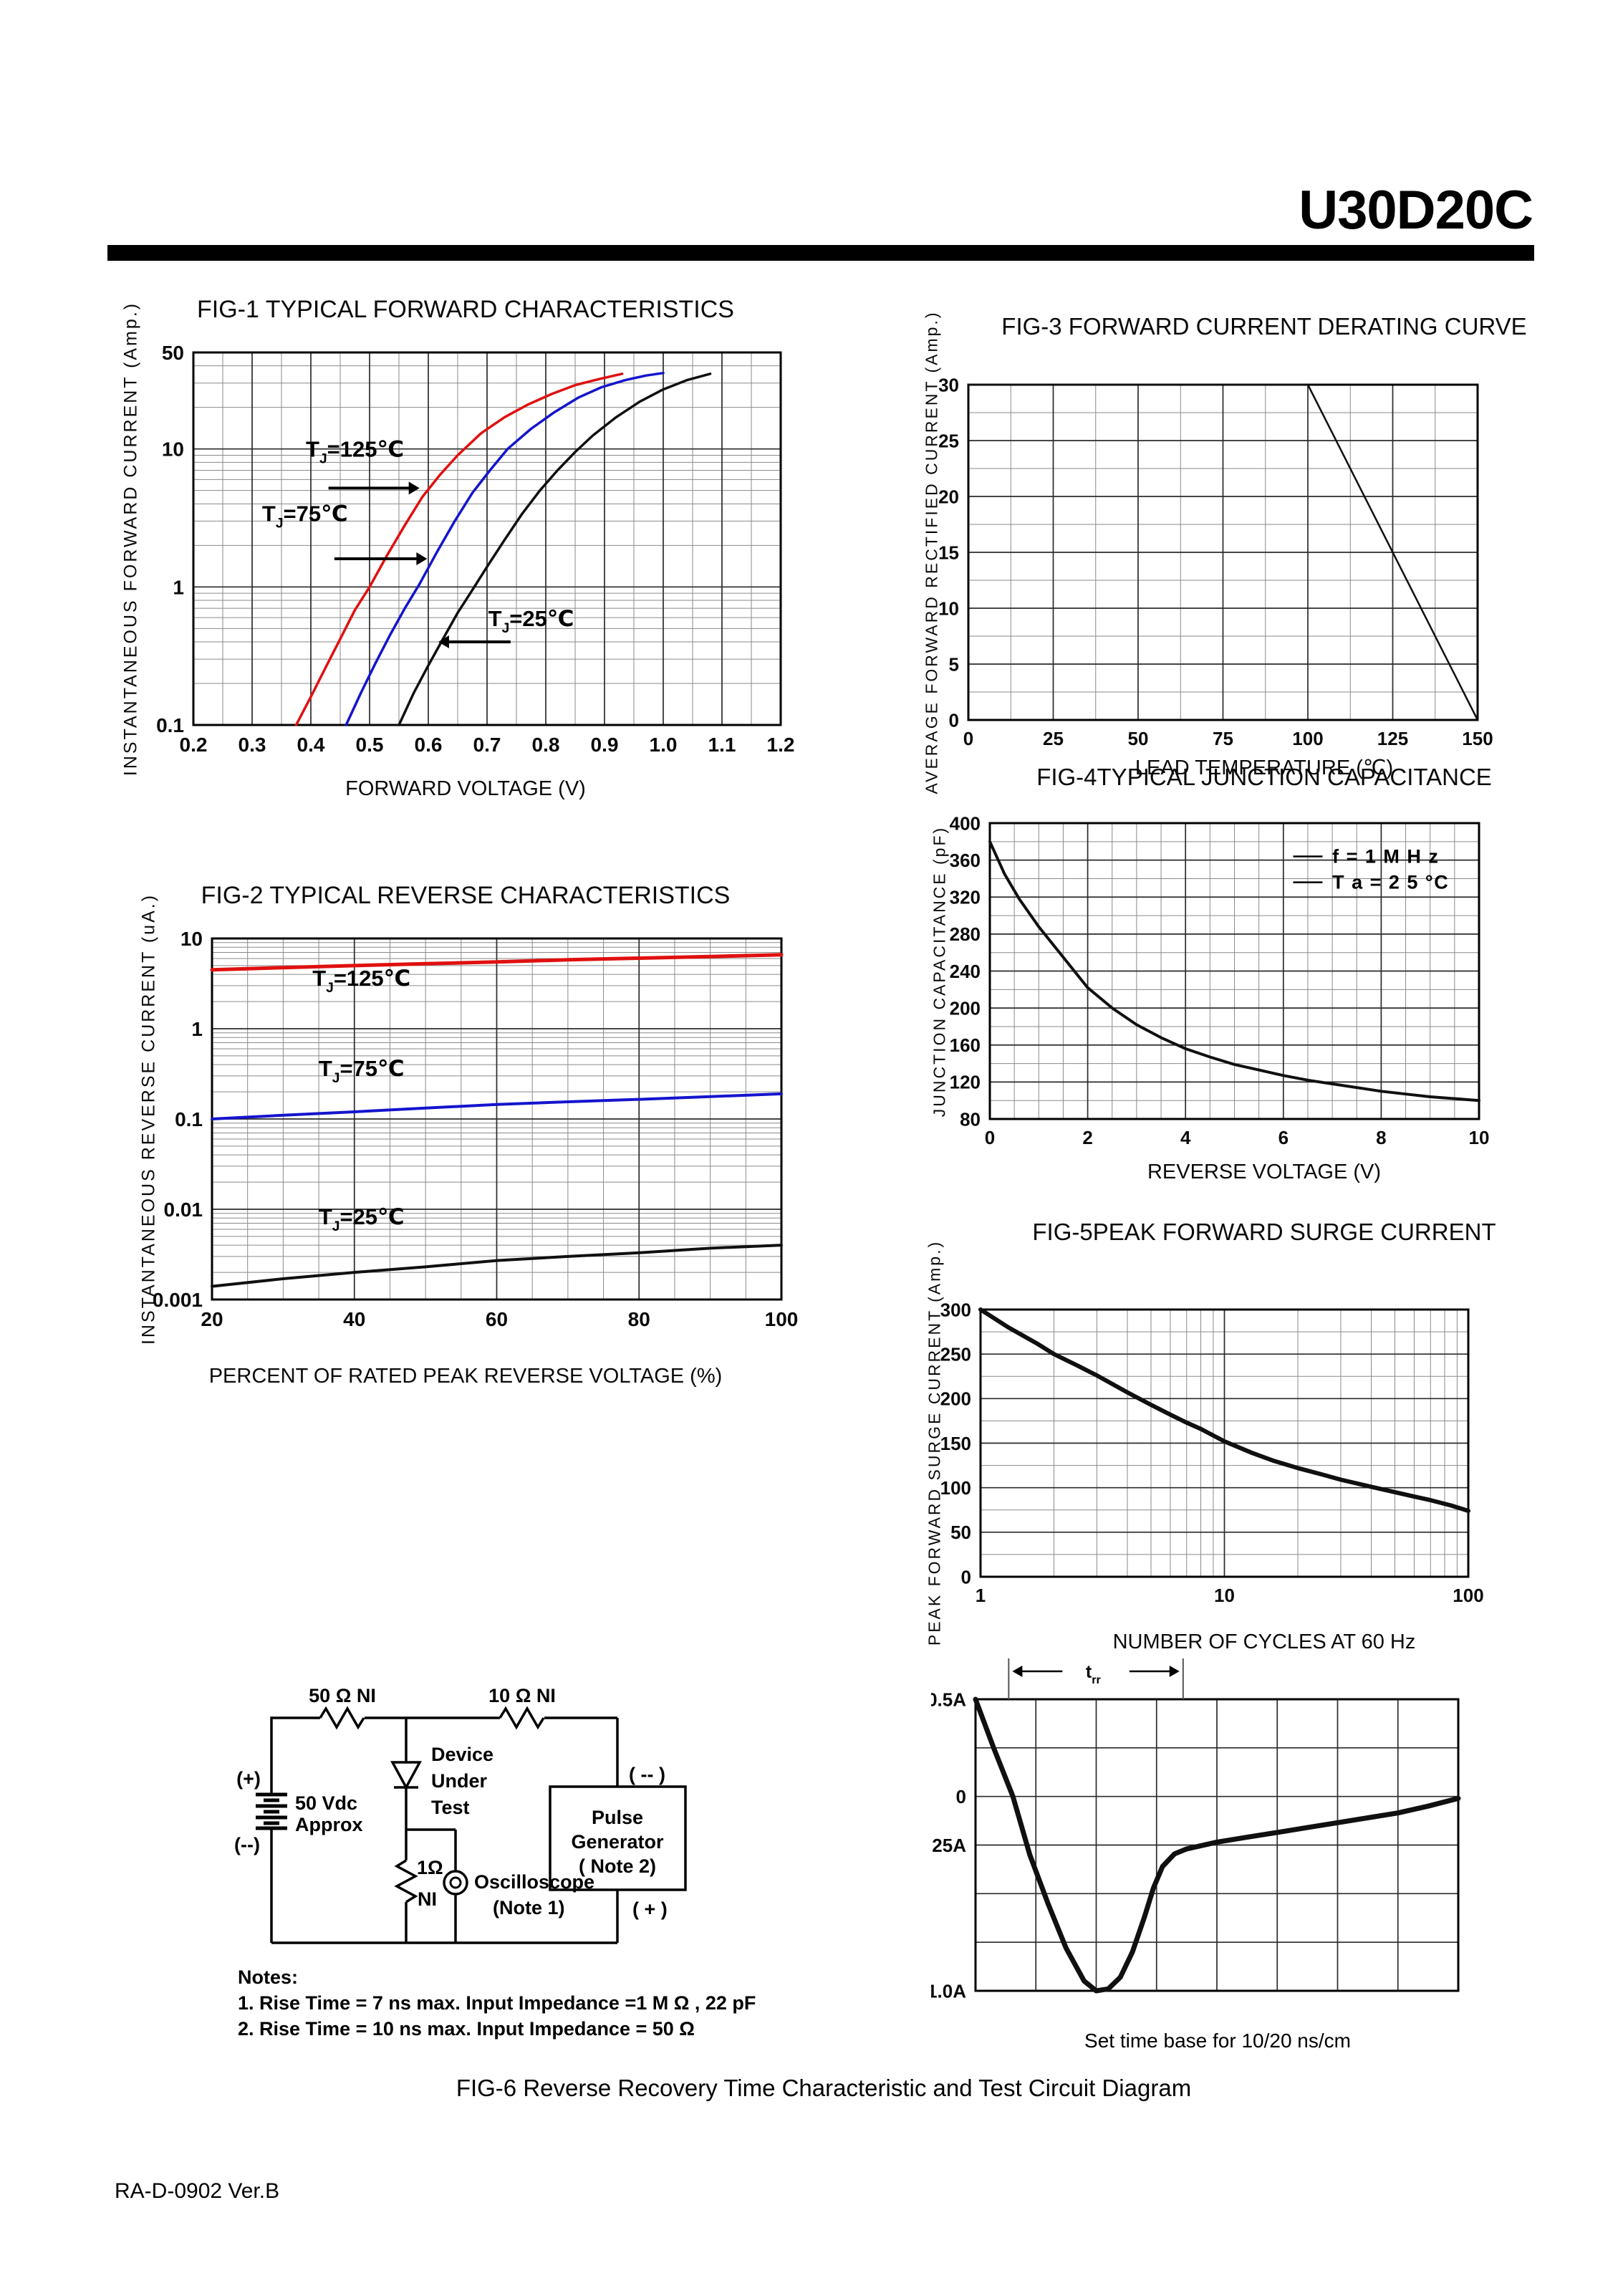  Describe the element at coordinates (271, 1811) in the screenshot. I see `battery-symbol` at that location.